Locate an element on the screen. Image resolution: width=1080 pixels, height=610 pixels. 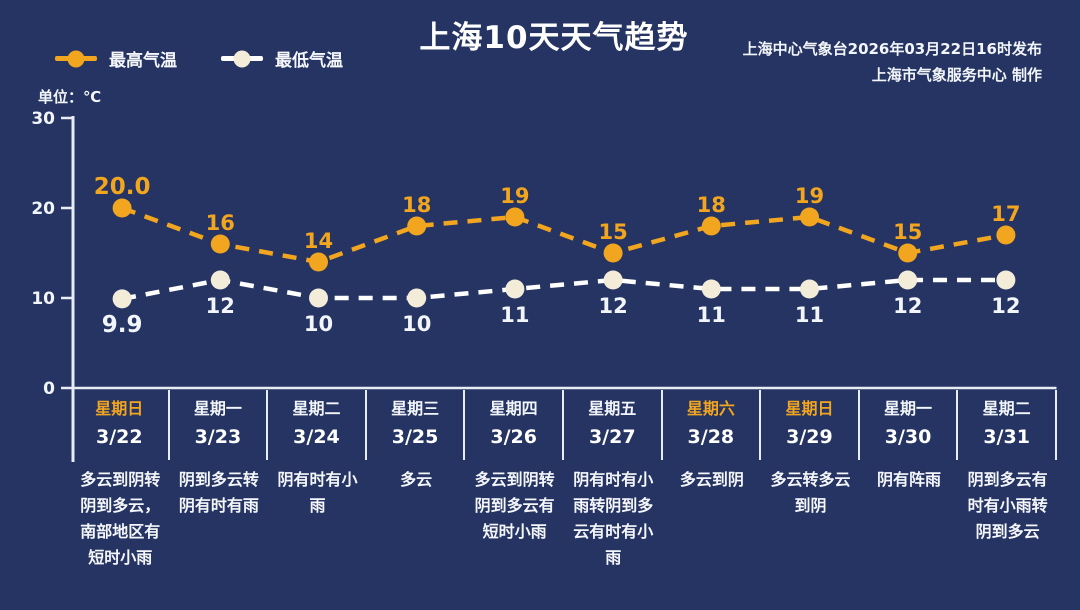
high-temp-value-label: 20.0 is located at coordinates (122, 187).